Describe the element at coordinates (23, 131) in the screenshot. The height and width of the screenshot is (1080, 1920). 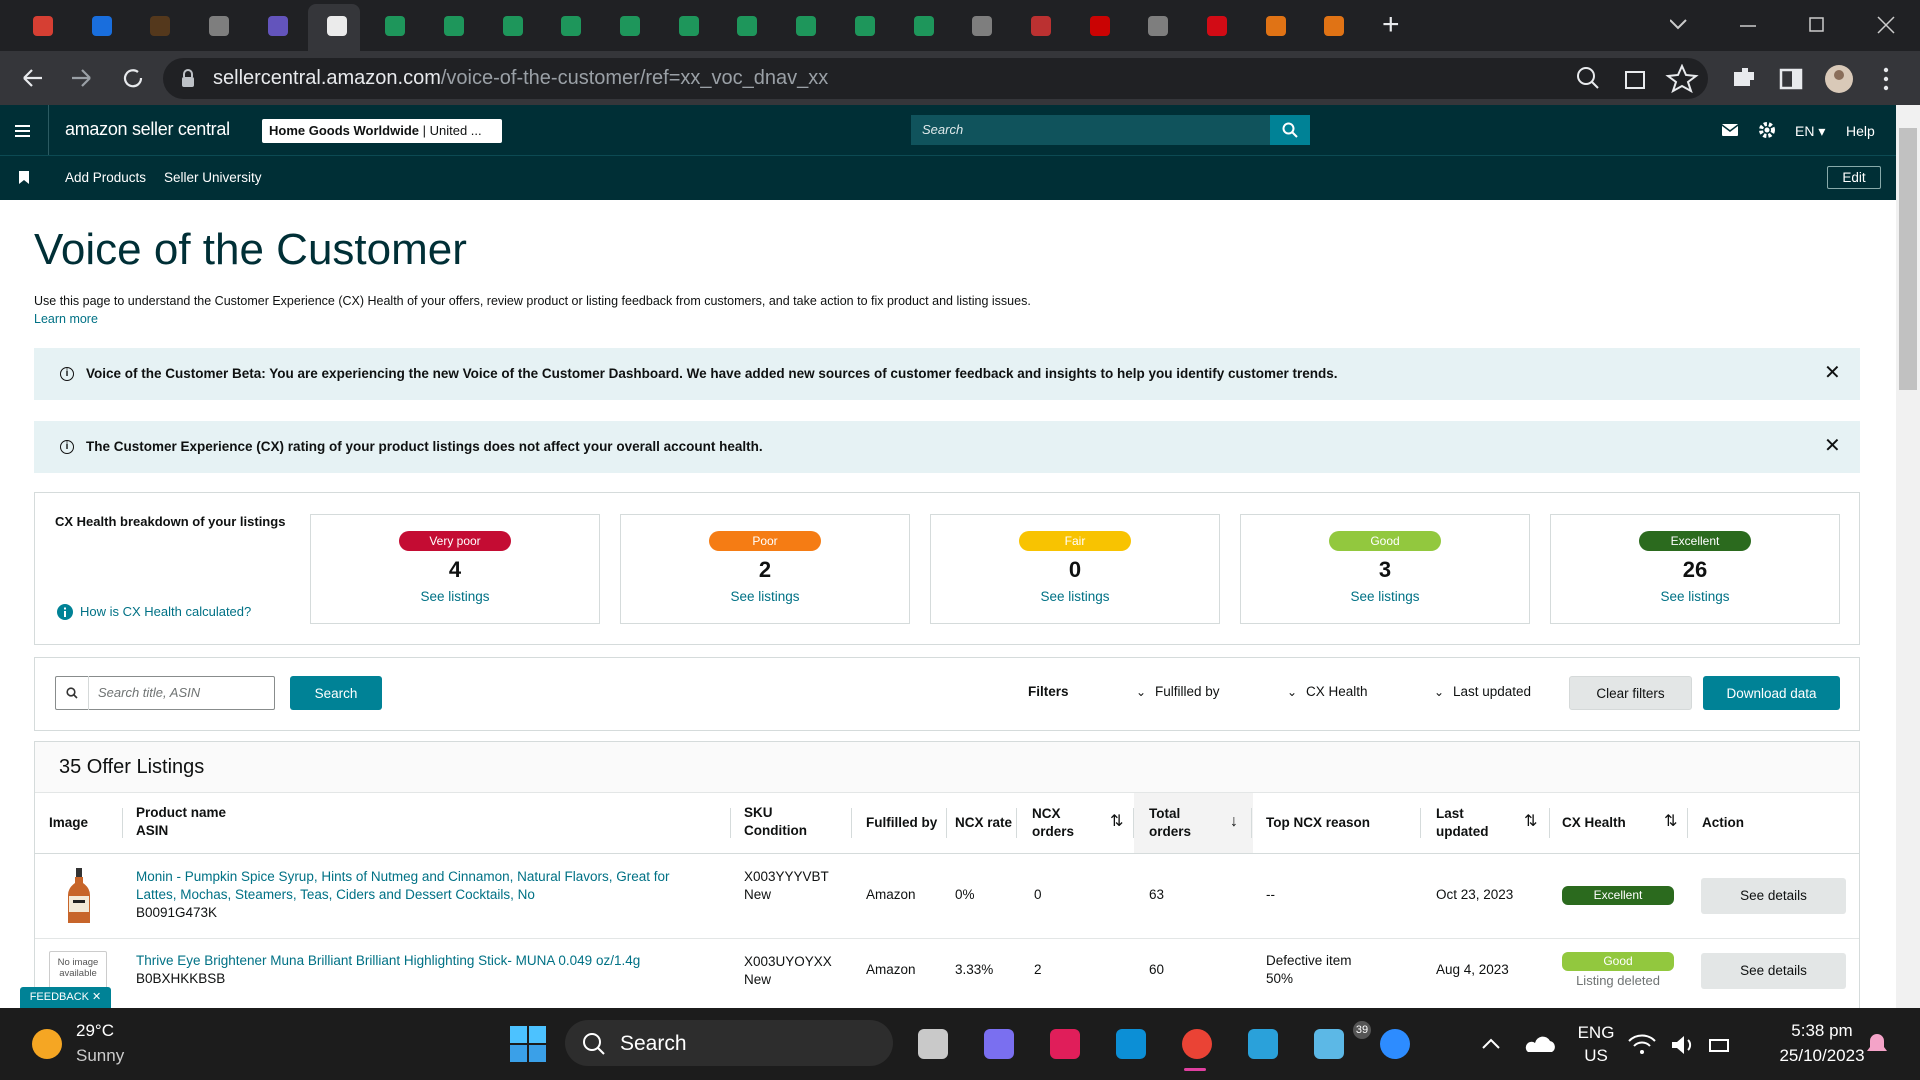
I see `menu-icon` at that location.